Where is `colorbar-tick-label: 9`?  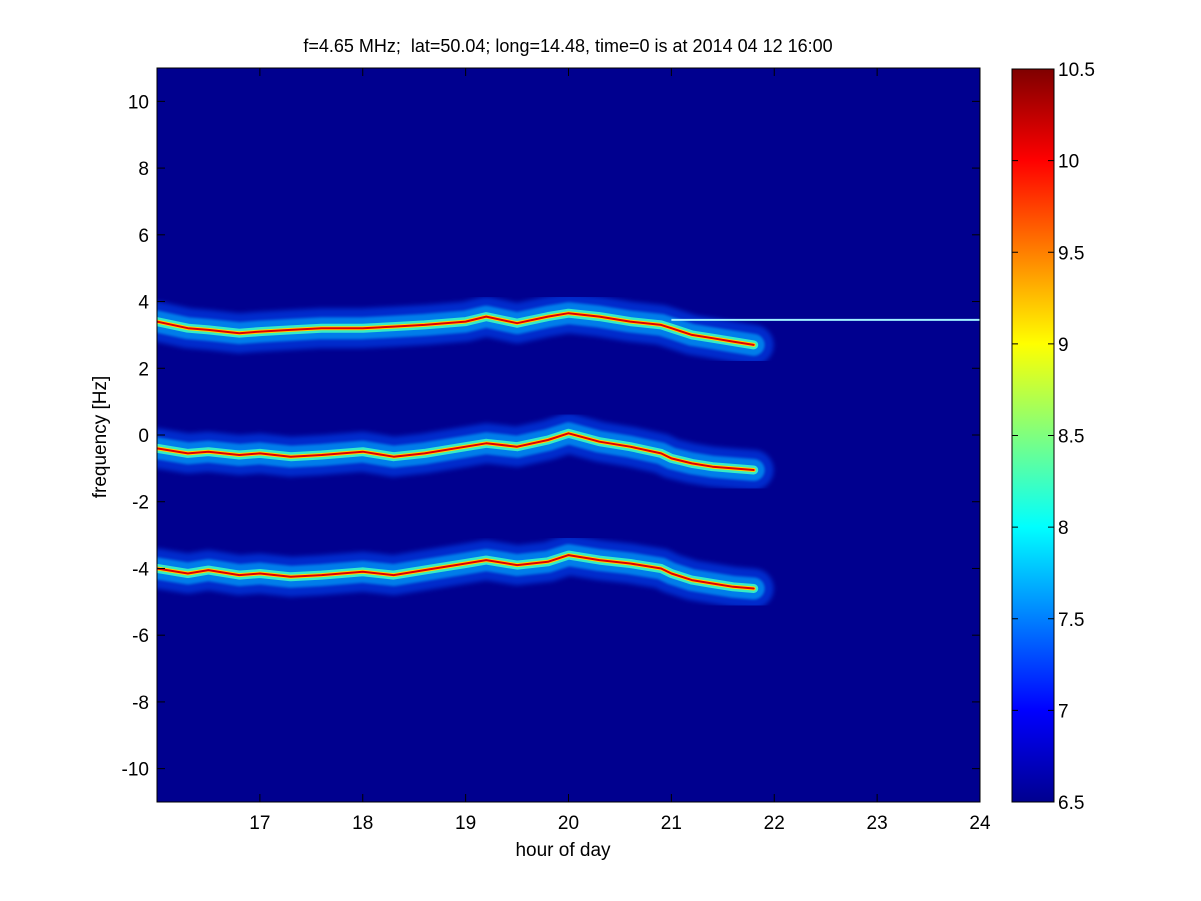
colorbar-tick-label: 9 is located at coordinates (1063, 345).